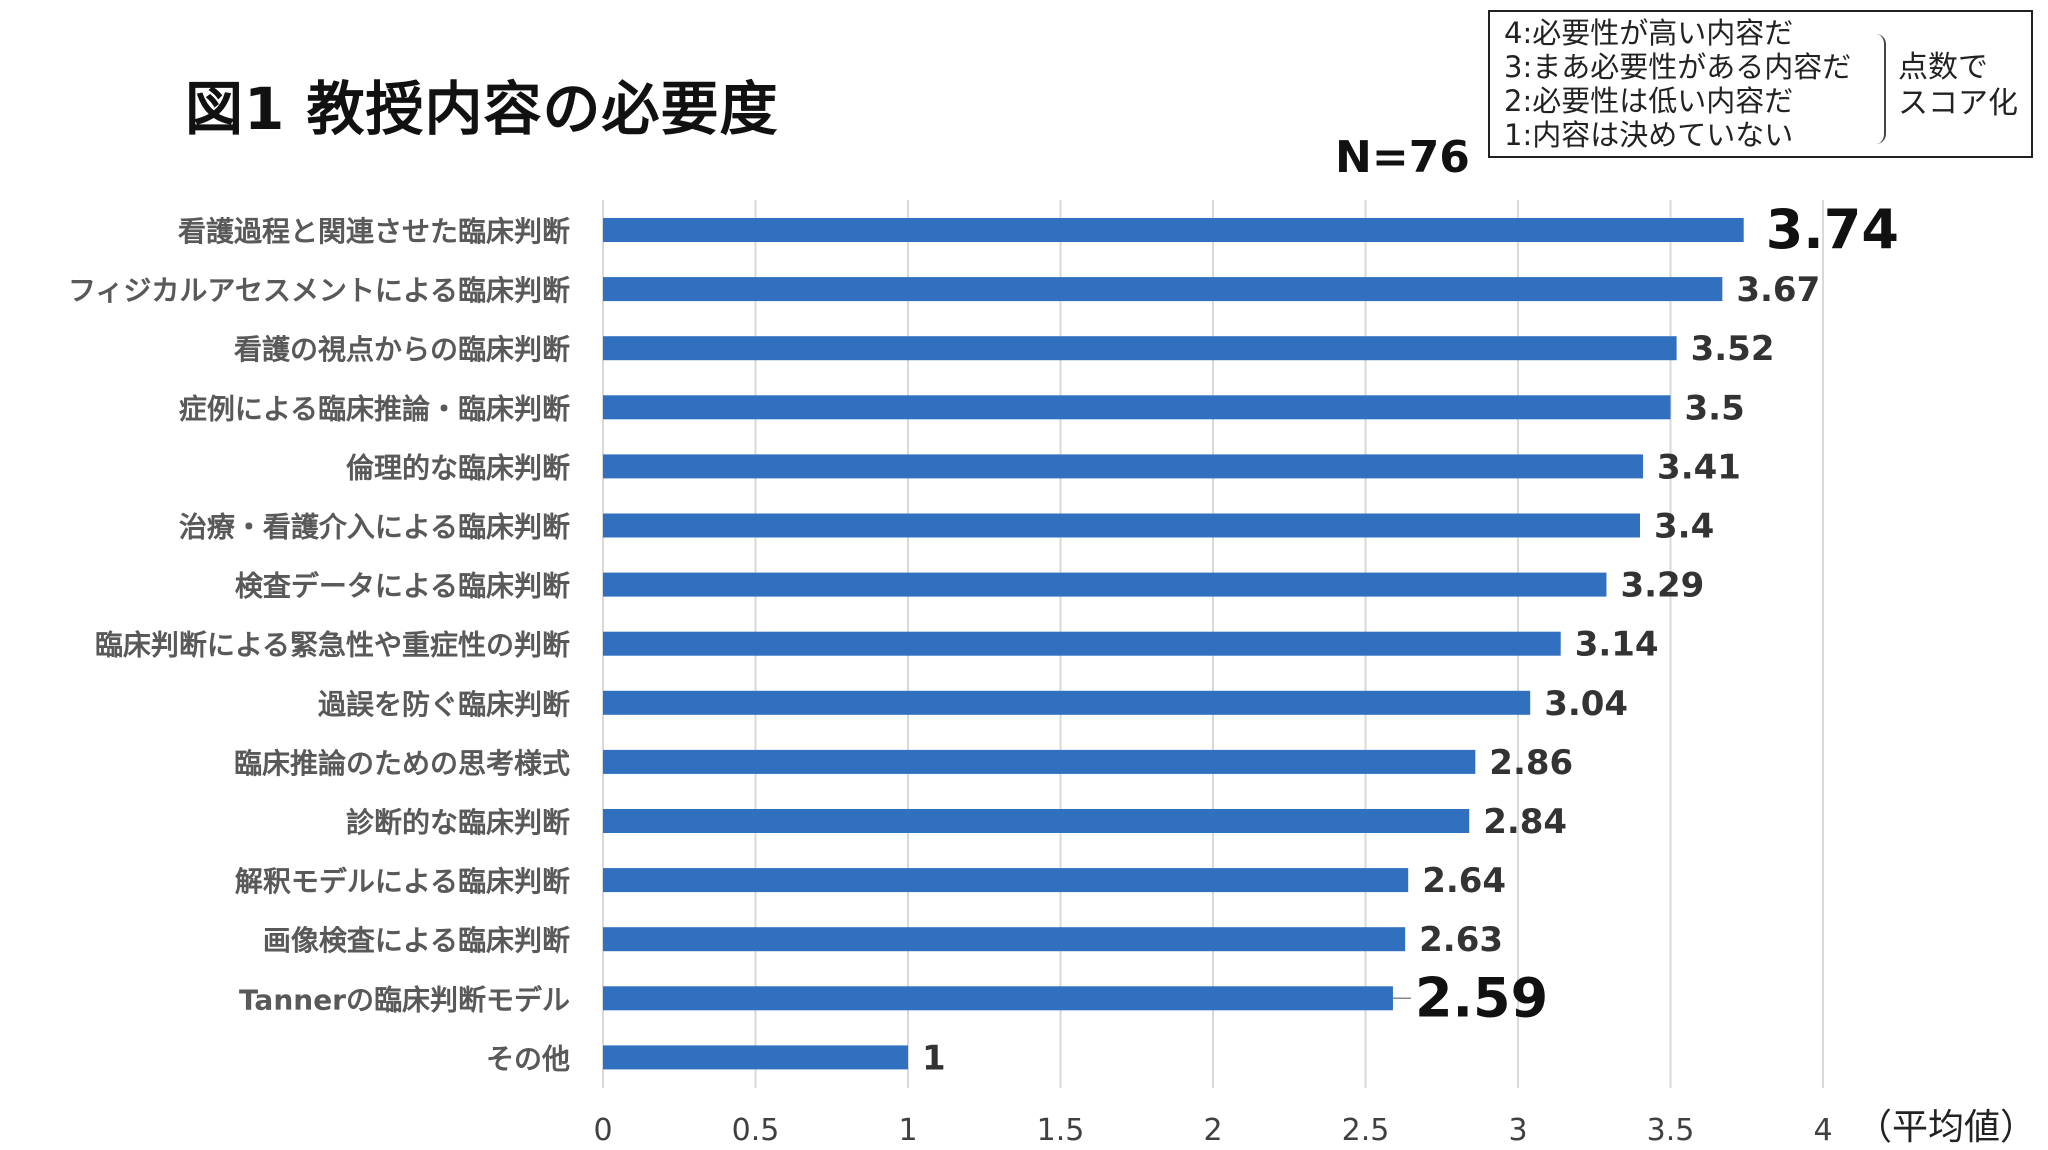 The image size is (2048, 1150). What do you see at coordinates (1525, 822) in the screenshot?
I see `value-label: 2.84` at bounding box center [1525, 822].